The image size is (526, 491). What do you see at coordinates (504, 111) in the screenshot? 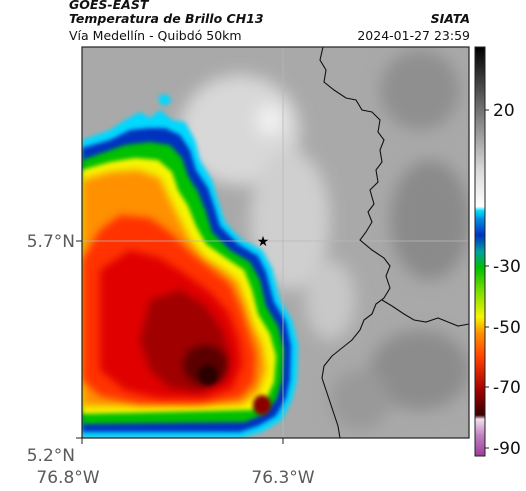
I see `colorbar-tick-label: 20` at bounding box center [504, 111].